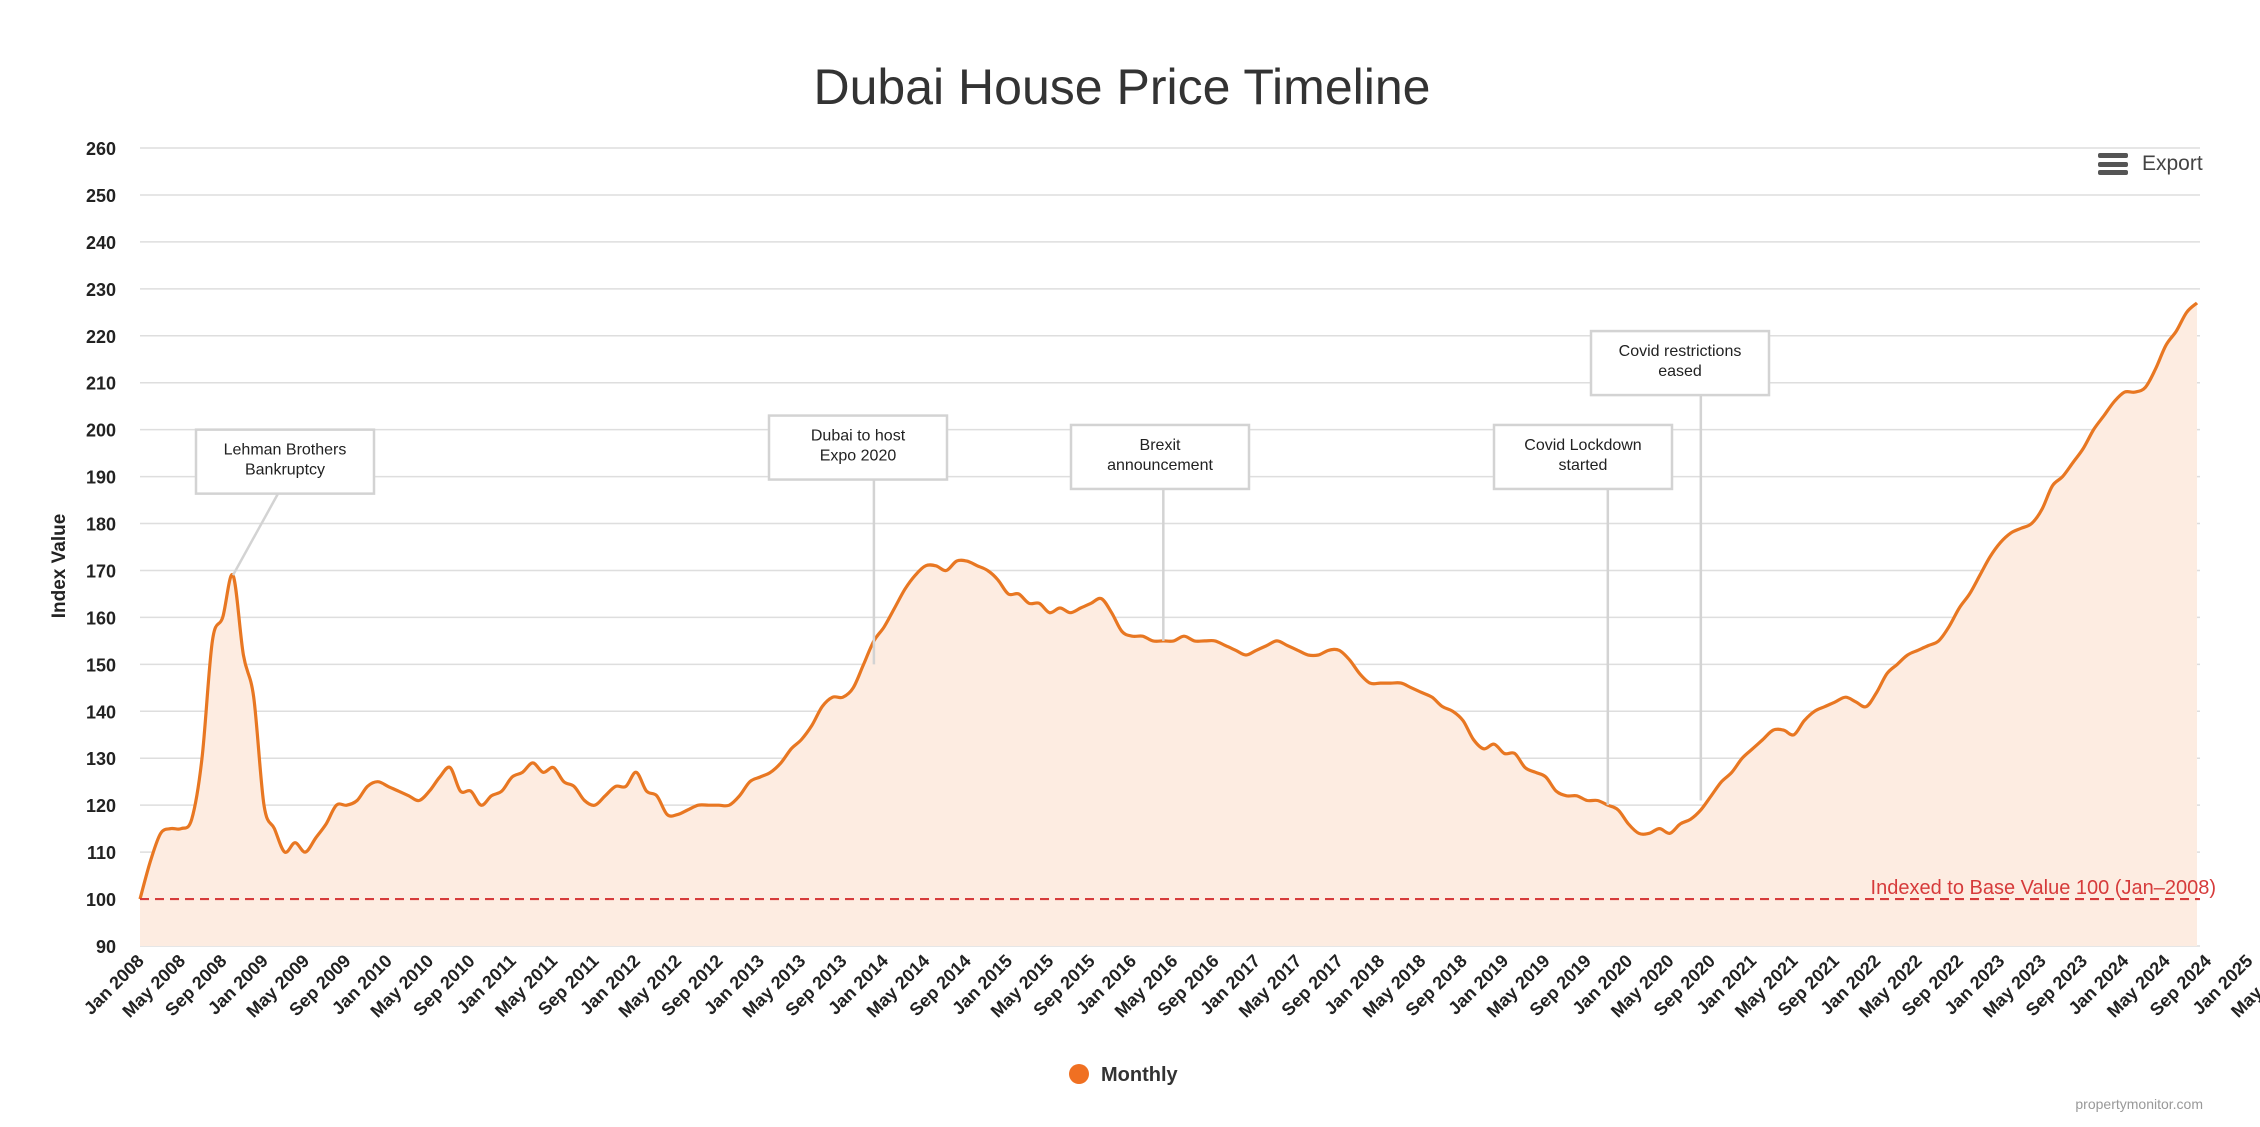  What do you see at coordinates (1160, 445) in the screenshot?
I see `annotation-text: Brexit` at bounding box center [1160, 445].